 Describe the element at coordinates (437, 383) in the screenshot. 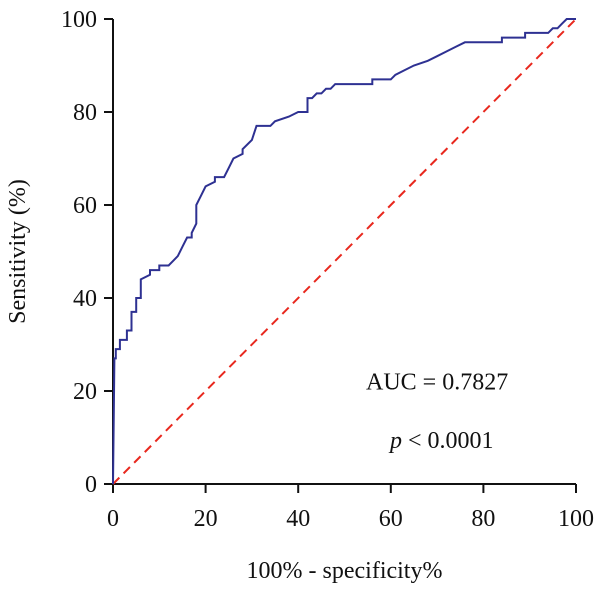

I see `auc-annotation: AUC = 0.7827` at that location.